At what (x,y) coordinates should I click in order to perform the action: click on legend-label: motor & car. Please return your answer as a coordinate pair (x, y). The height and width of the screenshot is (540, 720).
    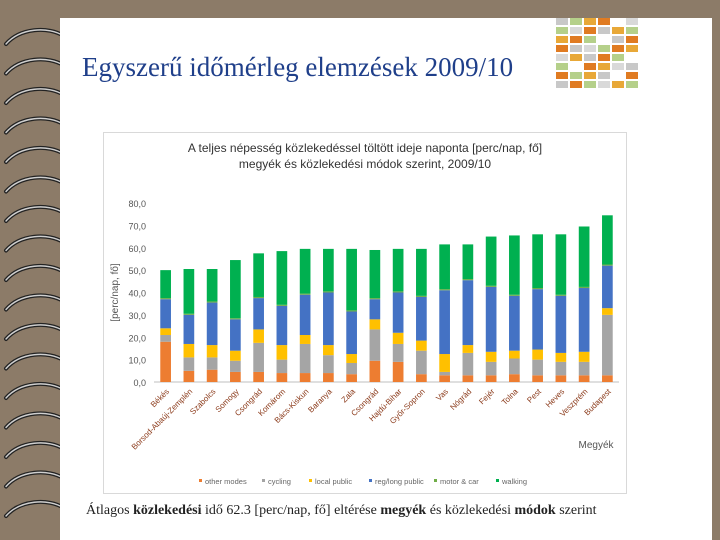
    Looking at the image, I should click on (459, 481).